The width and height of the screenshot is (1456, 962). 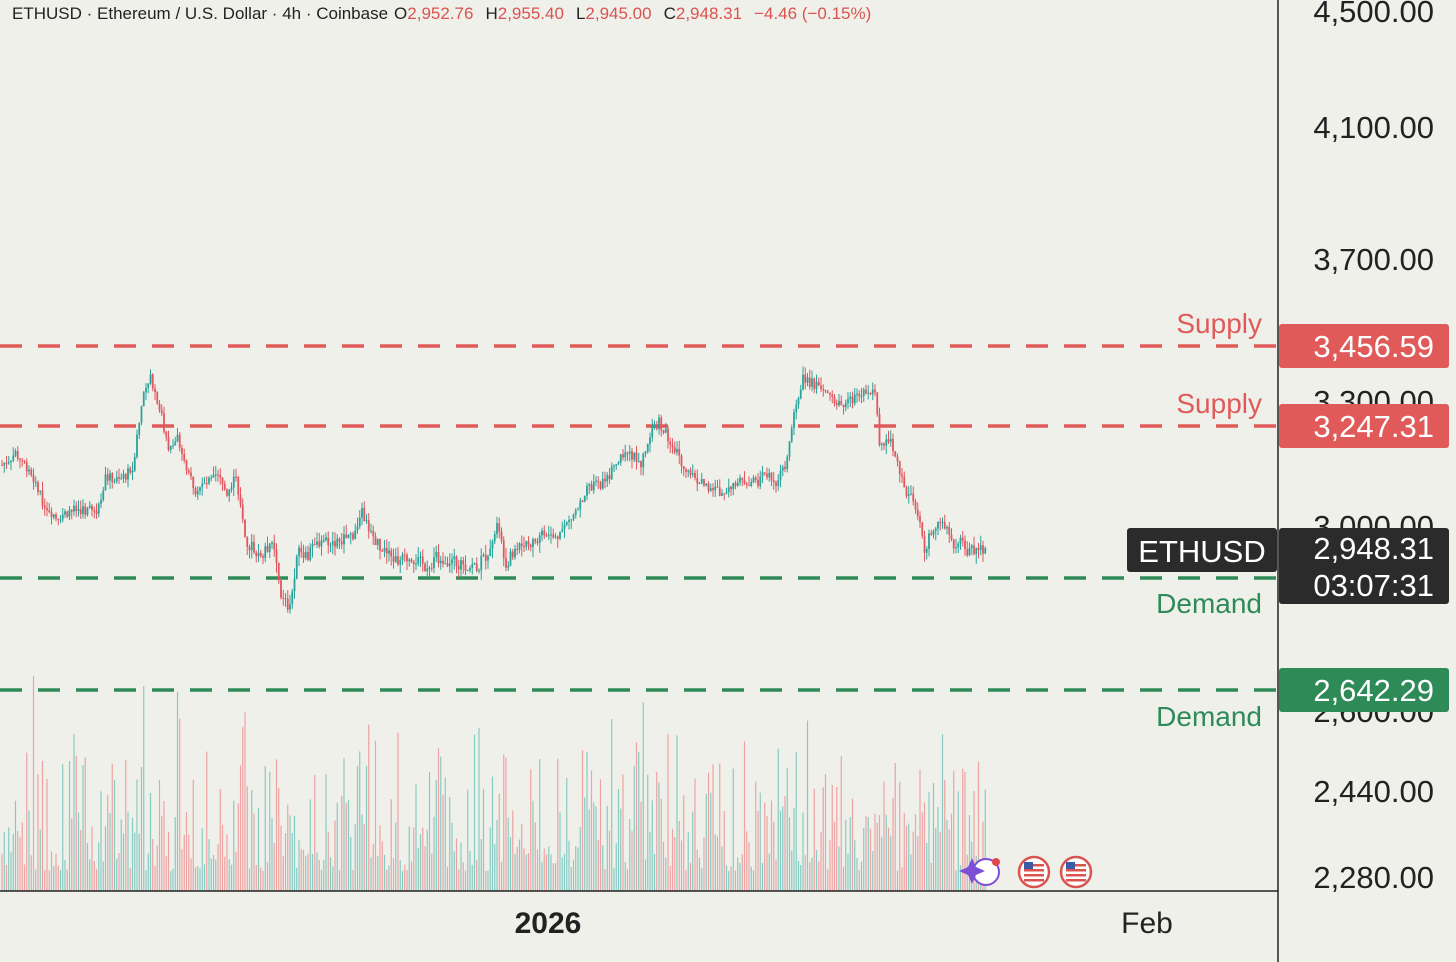 I want to click on supply-price-label: 3,456.59, so click(x=1364, y=346).